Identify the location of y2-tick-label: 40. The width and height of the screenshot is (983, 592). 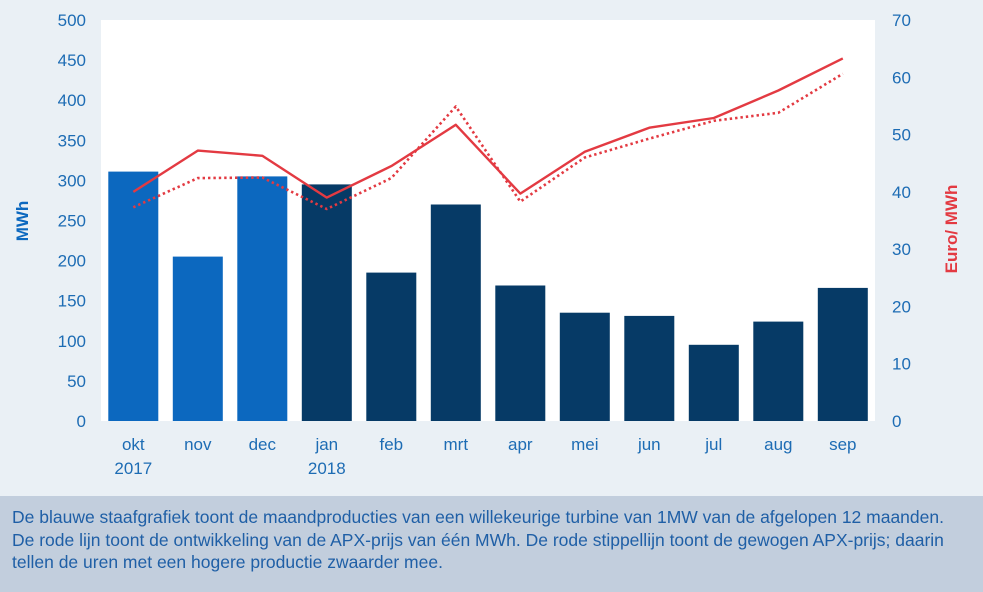
(901, 192).